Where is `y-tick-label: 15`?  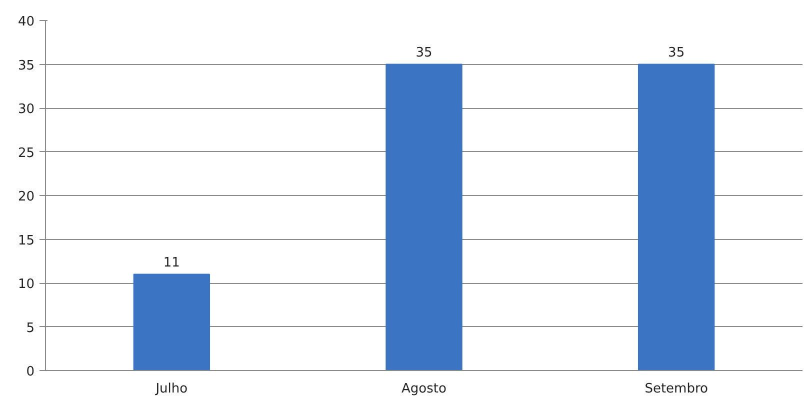 y-tick-label: 15 is located at coordinates (26, 240).